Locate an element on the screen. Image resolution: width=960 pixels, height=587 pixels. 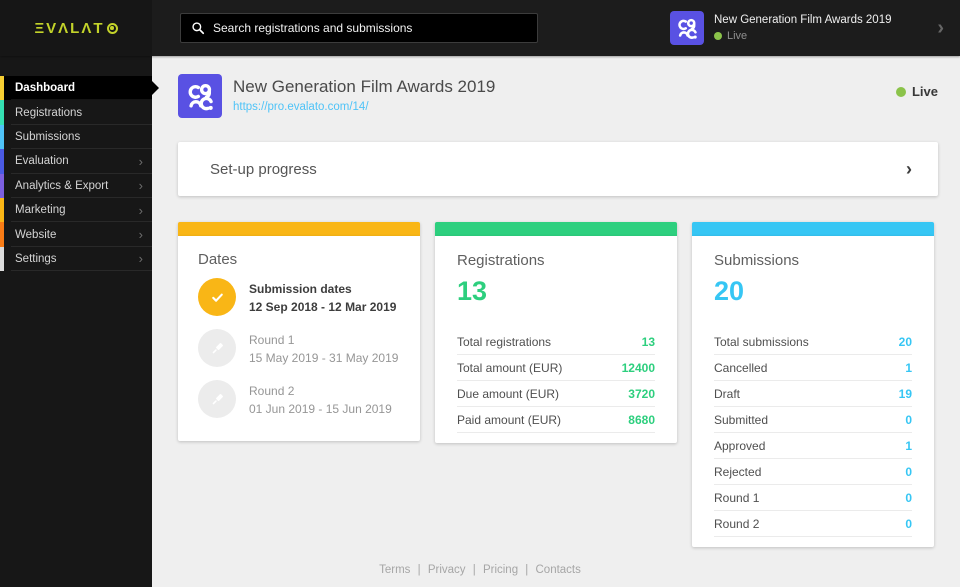
event-url-link: https://pro.evalato.com/14/ is located at coordinates (301, 107).